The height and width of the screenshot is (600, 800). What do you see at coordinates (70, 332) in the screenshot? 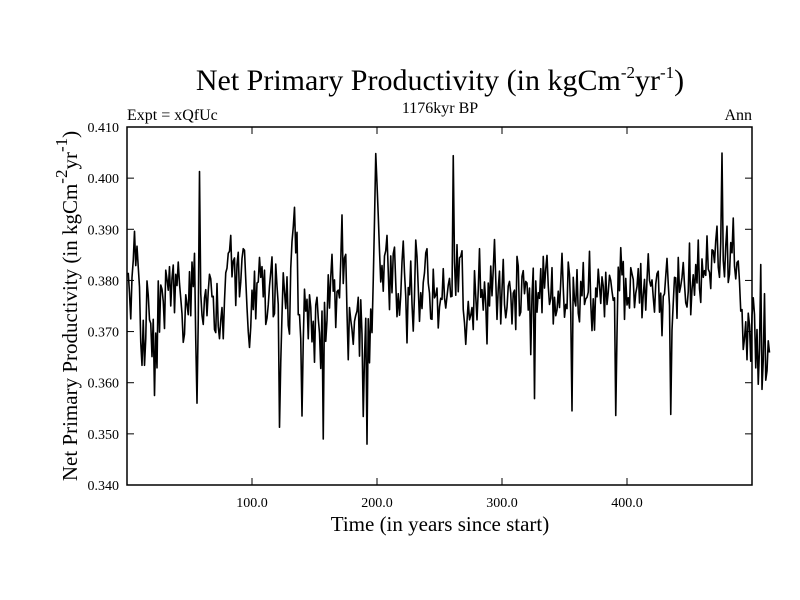
I see `y-axis-label-main: Net Primary Productivity (in kgCm` at bounding box center [70, 332].